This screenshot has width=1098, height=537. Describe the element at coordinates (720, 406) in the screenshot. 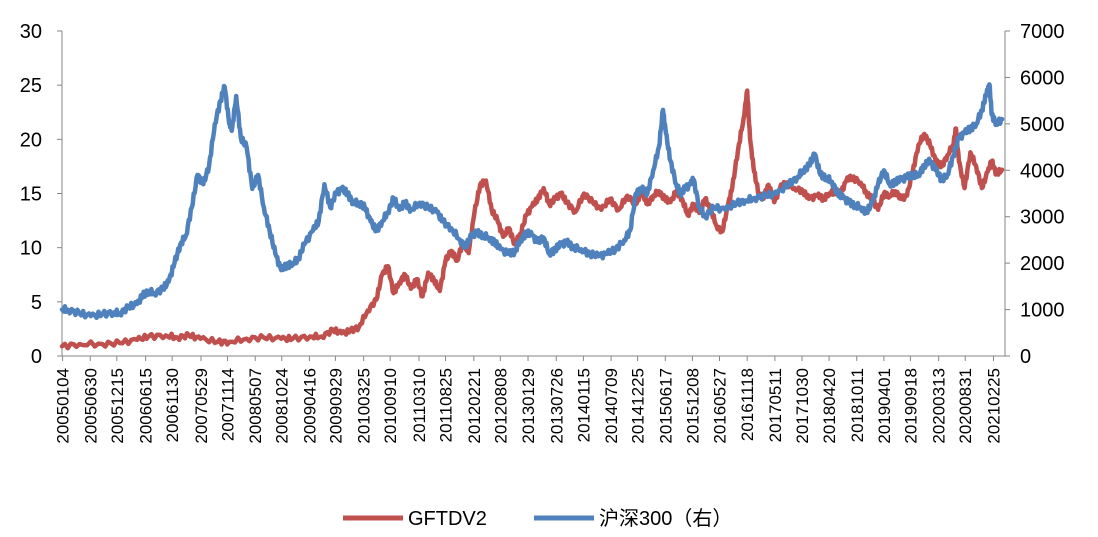

I see `x-axis-tick-label: 20160527` at that location.